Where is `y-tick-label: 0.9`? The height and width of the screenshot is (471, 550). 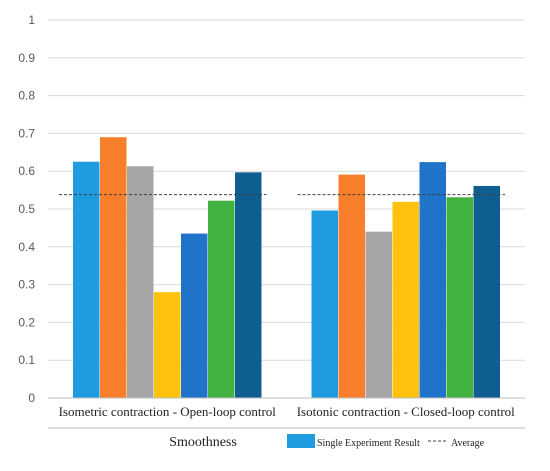 y-tick-label: 0.9 is located at coordinates (26, 58).